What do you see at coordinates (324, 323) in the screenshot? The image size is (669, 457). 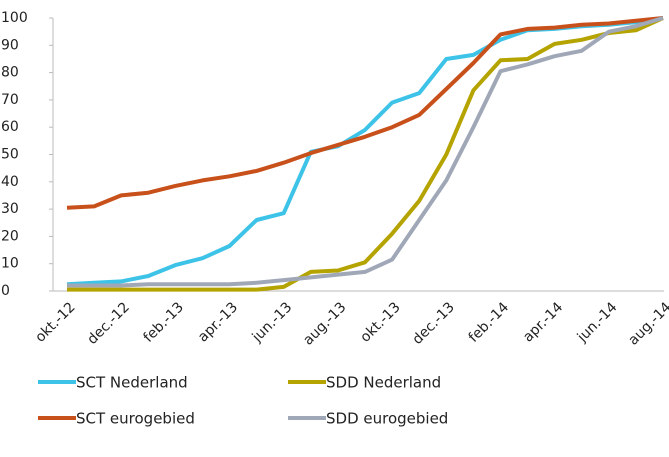 I see `x-tick-label: aug.-13` at bounding box center [324, 323].